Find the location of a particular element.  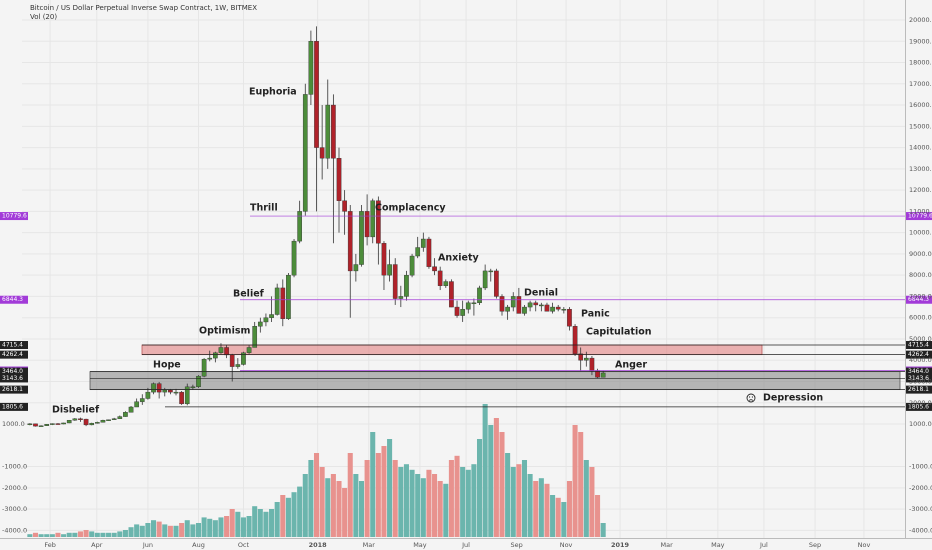

level-tag: 4715.4 is located at coordinates (918, 345).